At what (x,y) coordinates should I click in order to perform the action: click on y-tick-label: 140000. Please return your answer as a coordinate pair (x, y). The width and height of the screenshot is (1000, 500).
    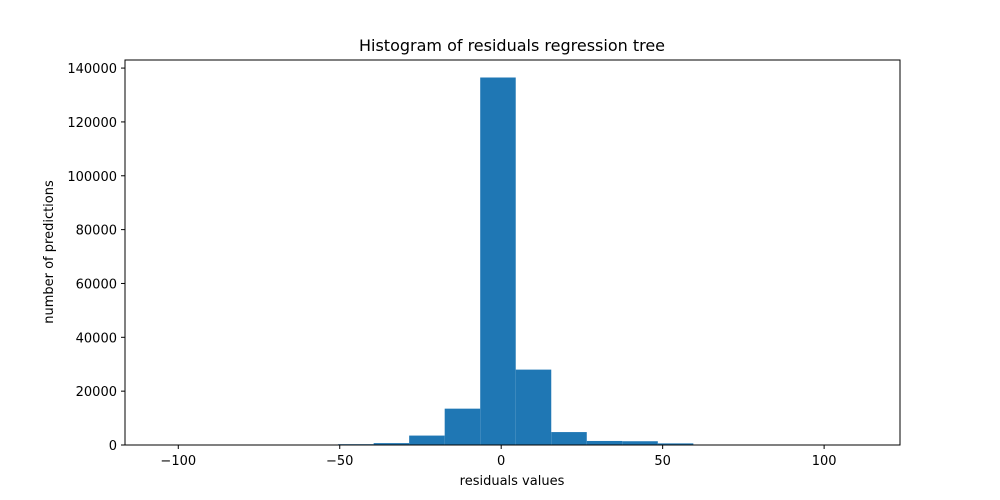
    Looking at the image, I should click on (92, 69).